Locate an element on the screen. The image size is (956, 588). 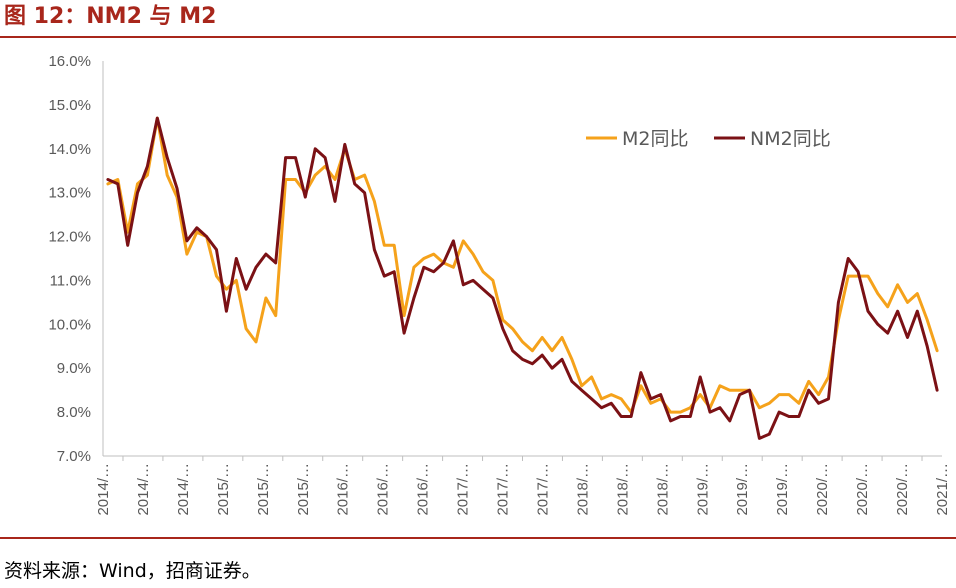
y-tick-label: 11.0% is located at coordinates (70, 280).